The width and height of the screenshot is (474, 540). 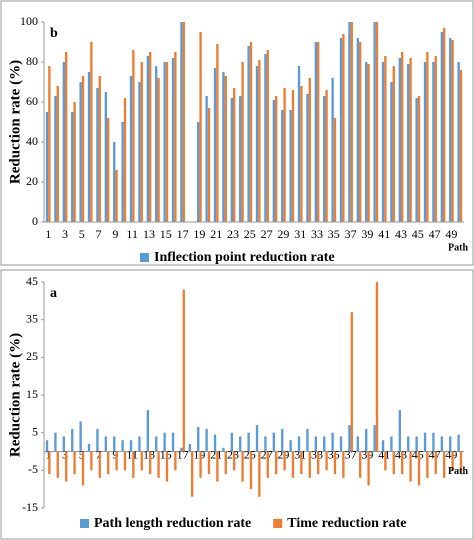 I want to click on x-tick-label: 37, so click(x=351, y=234).